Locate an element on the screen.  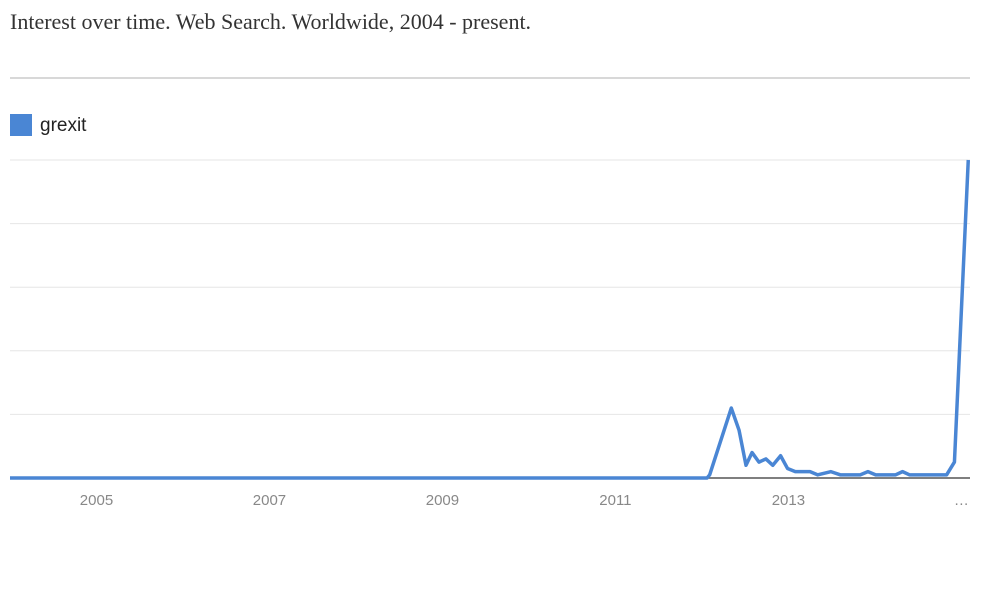
legend-swatch is located at coordinates (21, 125).